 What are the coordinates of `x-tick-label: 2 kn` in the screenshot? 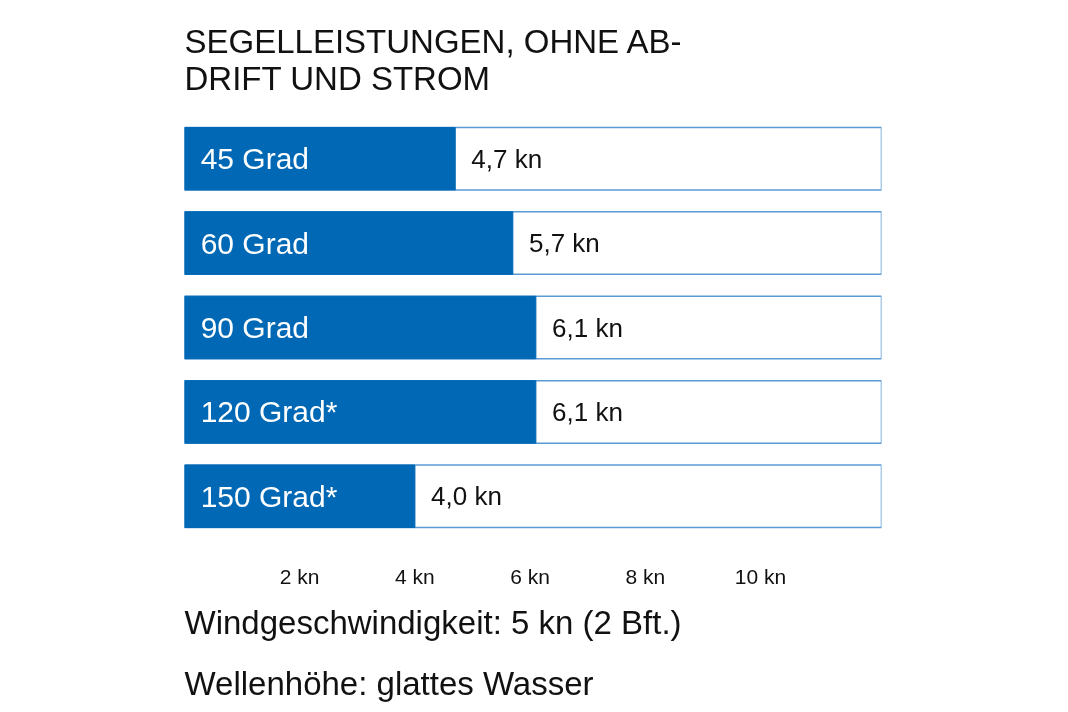 It's located at (299, 576).